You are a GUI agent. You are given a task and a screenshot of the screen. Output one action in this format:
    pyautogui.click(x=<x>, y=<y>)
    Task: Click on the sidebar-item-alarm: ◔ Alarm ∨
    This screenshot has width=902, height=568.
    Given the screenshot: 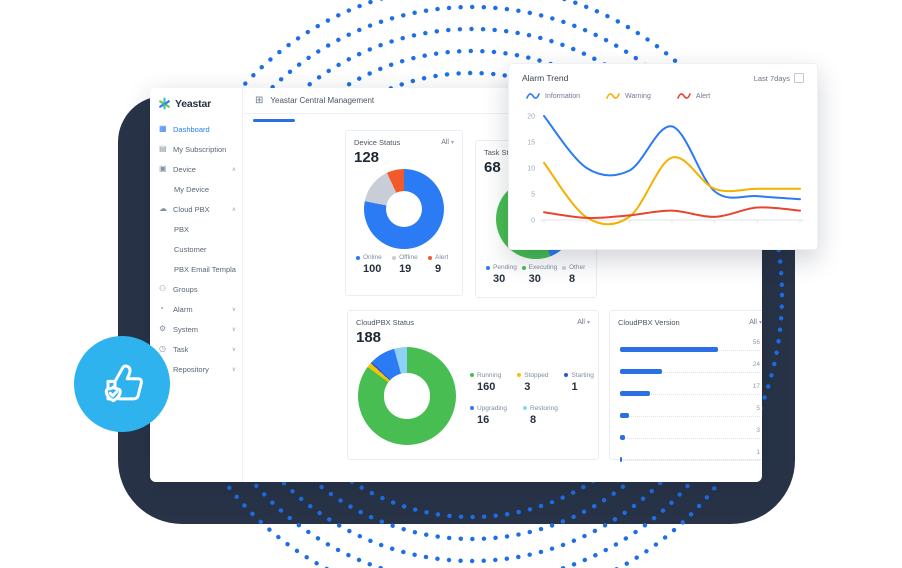 What is the action you would take?
    pyautogui.click(x=196, y=309)
    